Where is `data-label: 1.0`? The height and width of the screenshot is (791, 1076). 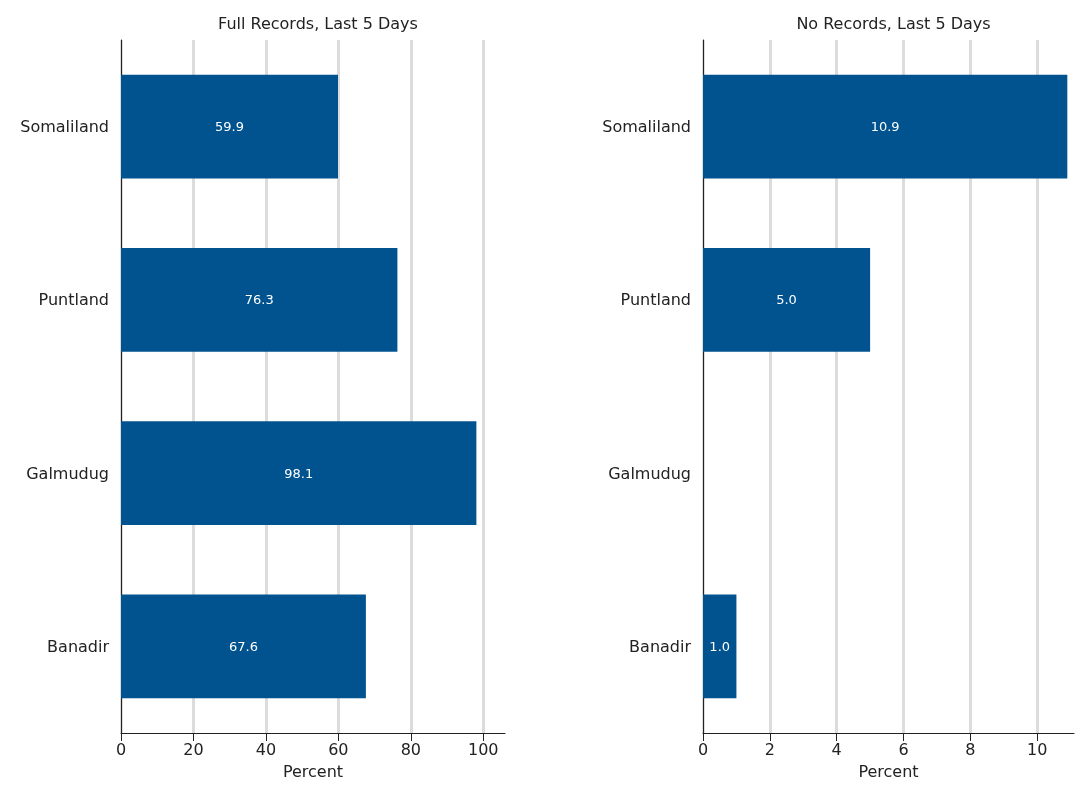
data-label: 1.0 is located at coordinates (720, 646).